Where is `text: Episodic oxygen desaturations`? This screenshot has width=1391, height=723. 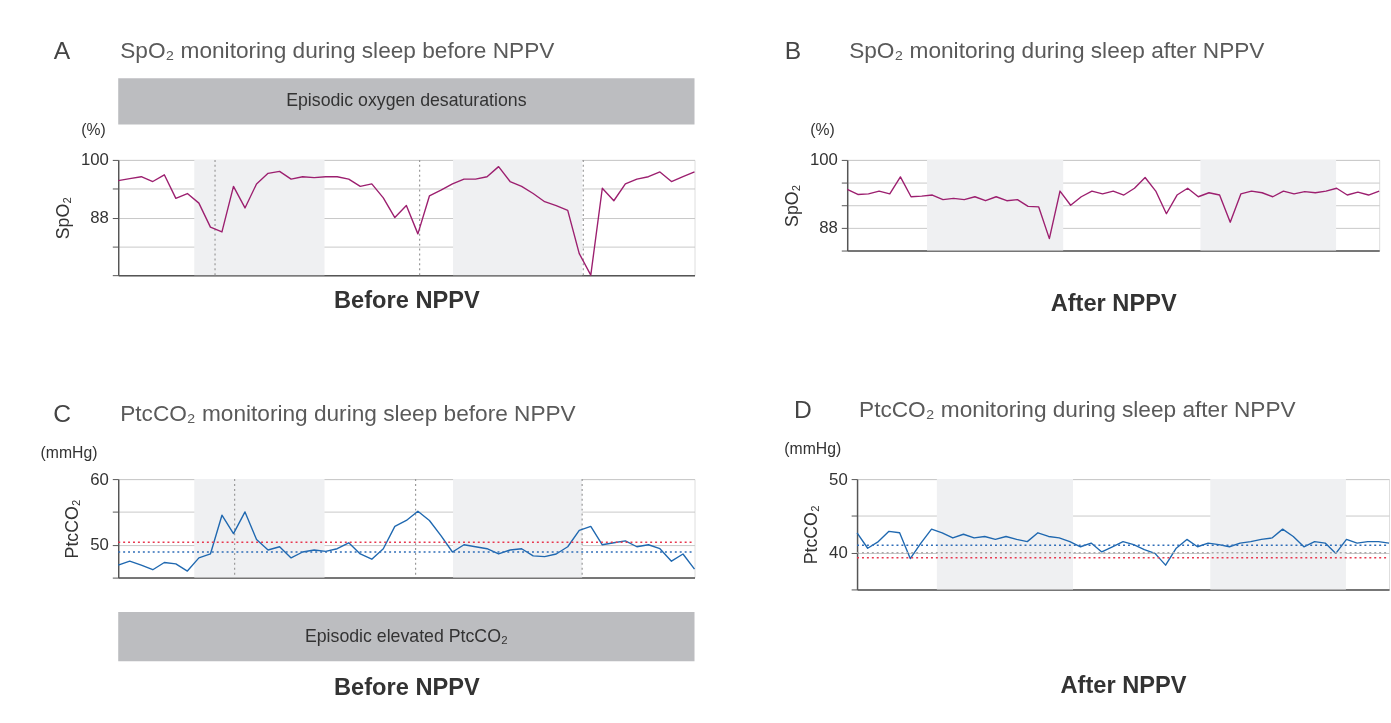 text: Episodic oxygen desaturations is located at coordinates (406, 99).